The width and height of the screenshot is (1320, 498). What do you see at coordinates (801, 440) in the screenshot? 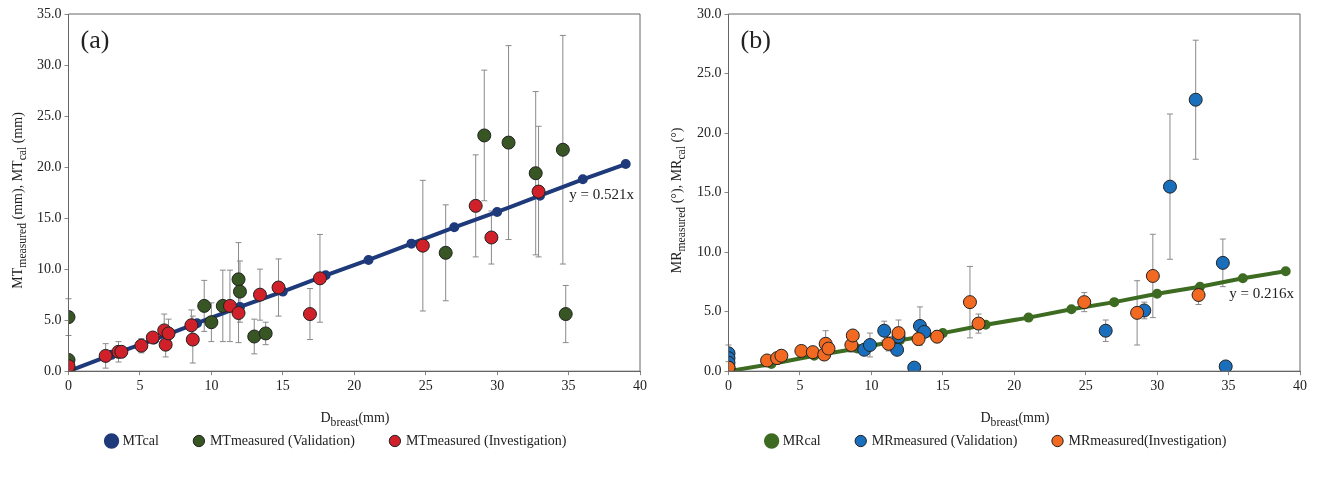
I see `legend-label: MRcal` at bounding box center [801, 440].